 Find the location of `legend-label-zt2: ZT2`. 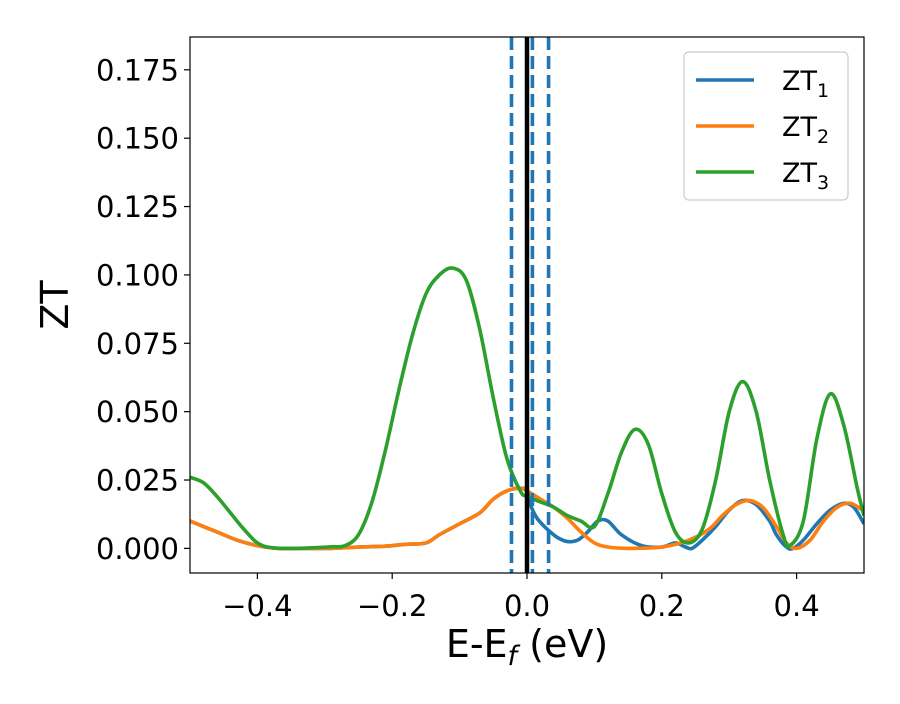

legend-label-zt2: ZT2 is located at coordinates (805, 130).